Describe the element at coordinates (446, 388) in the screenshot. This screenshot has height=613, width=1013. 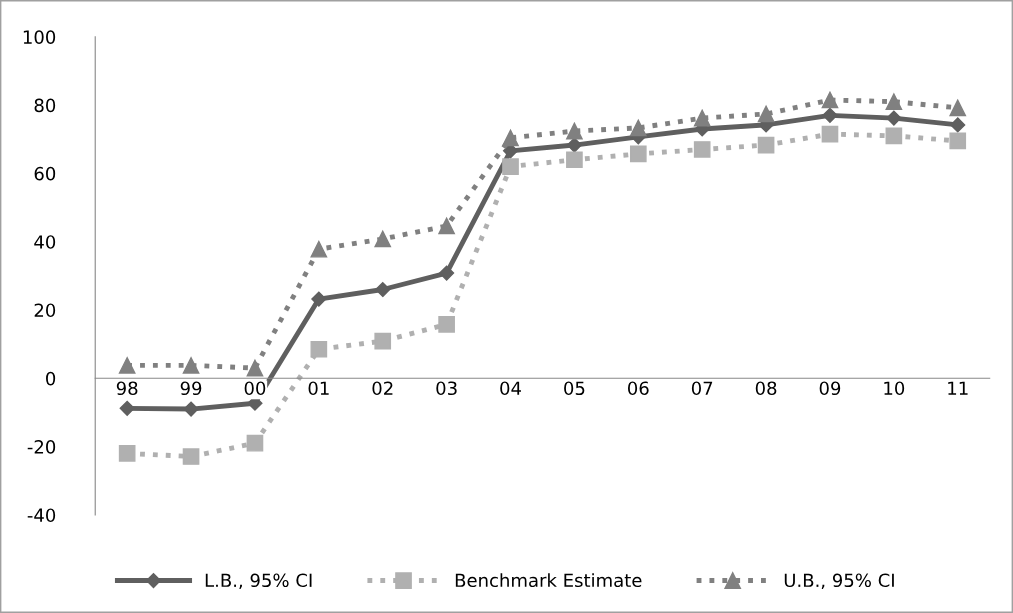
I see `x-tick-label: 03` at that location.